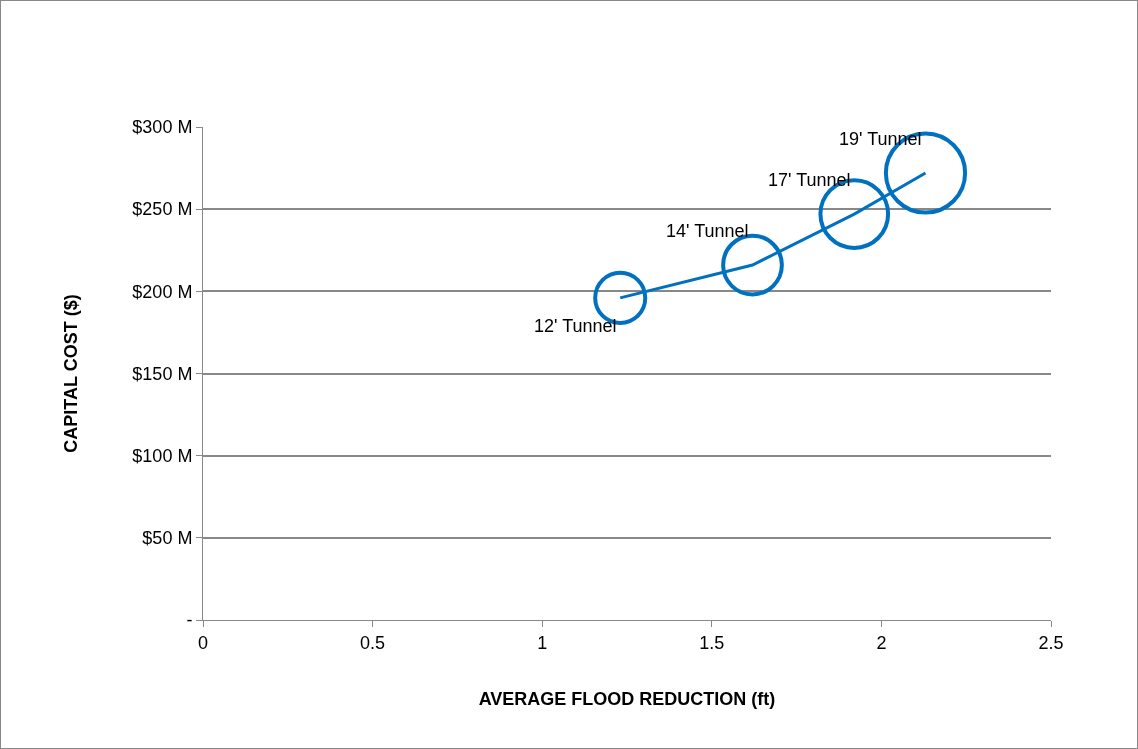 Image resolution: width=1138 pixels, height=749 pixels. I want to click on y-axis-title: CAPITAL COST ($), so click(70, 373).